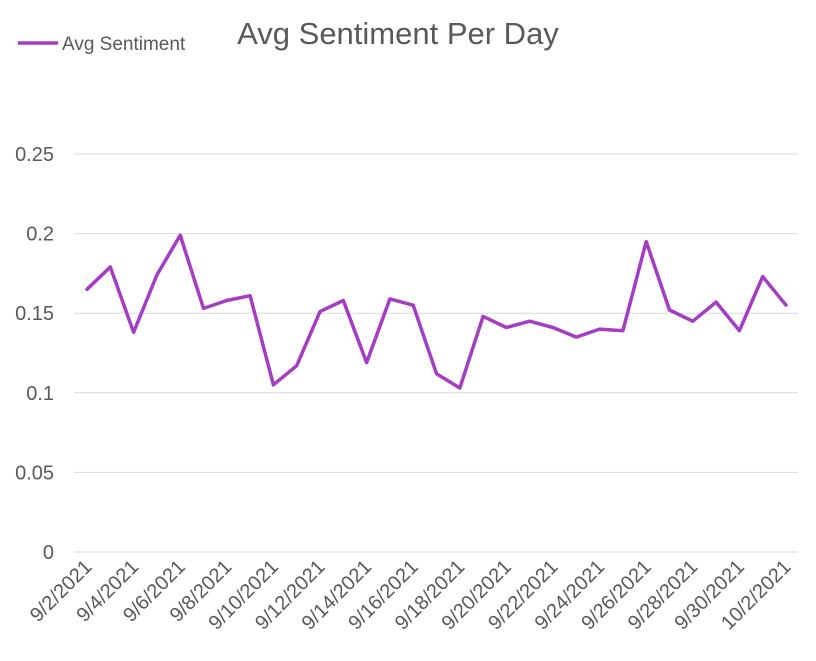  What do you see at coordinates (34, 354) in the screenshot?
I see `y-axis: 0 0.05 0.1 0.15 0.2 0.25` at bounding box center [34, 354].